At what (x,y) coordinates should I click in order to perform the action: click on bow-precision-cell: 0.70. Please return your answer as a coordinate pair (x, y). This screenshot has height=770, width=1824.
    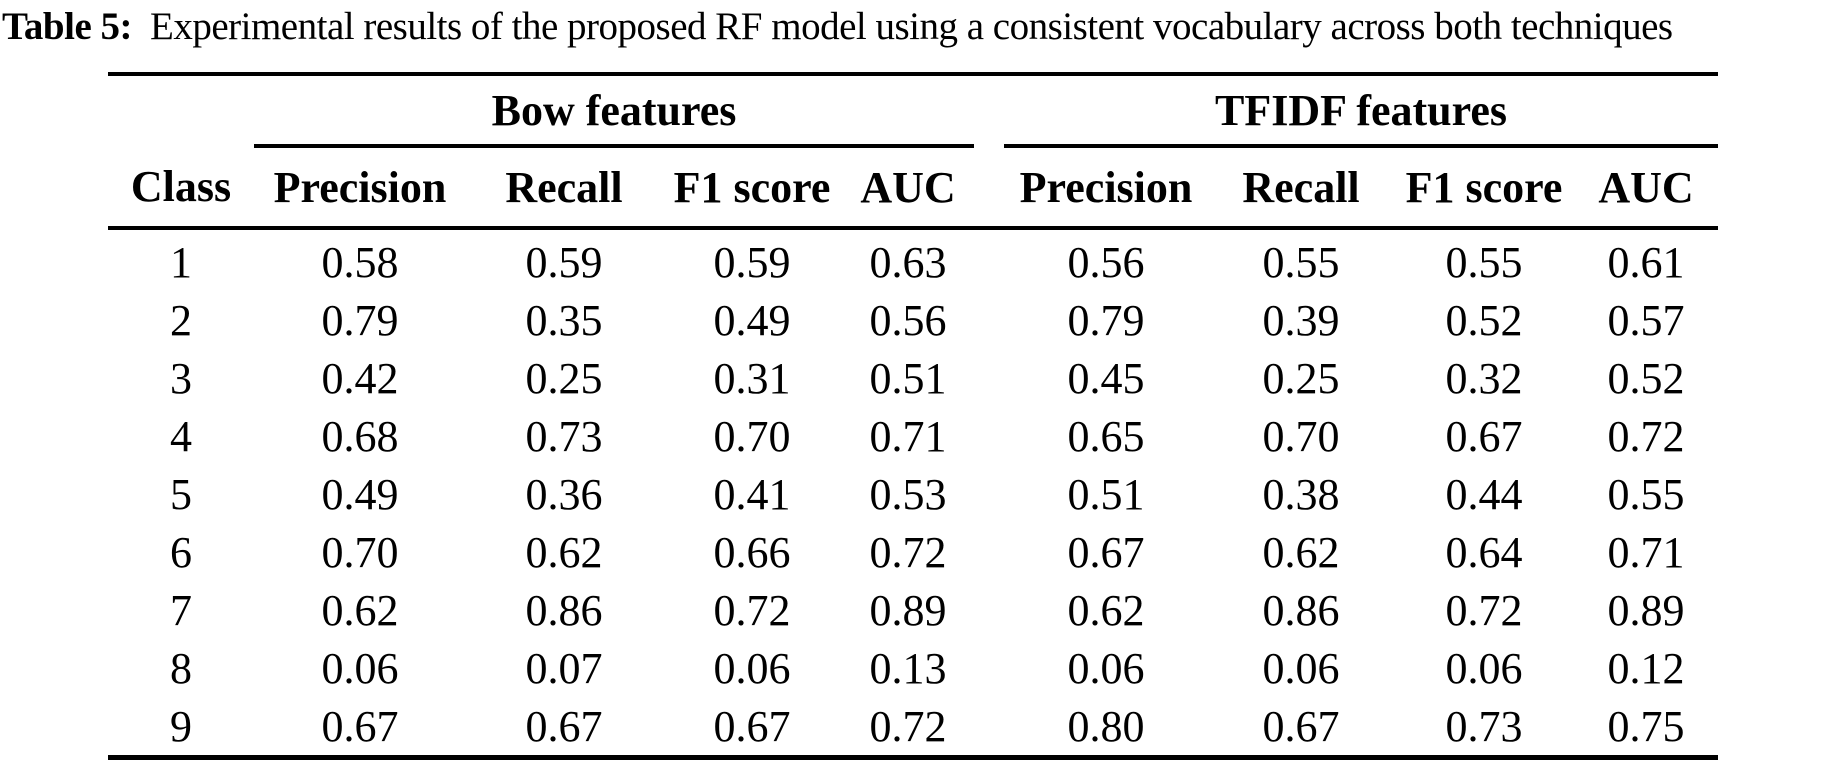
    Looking at the image, I should click on (360, 552).